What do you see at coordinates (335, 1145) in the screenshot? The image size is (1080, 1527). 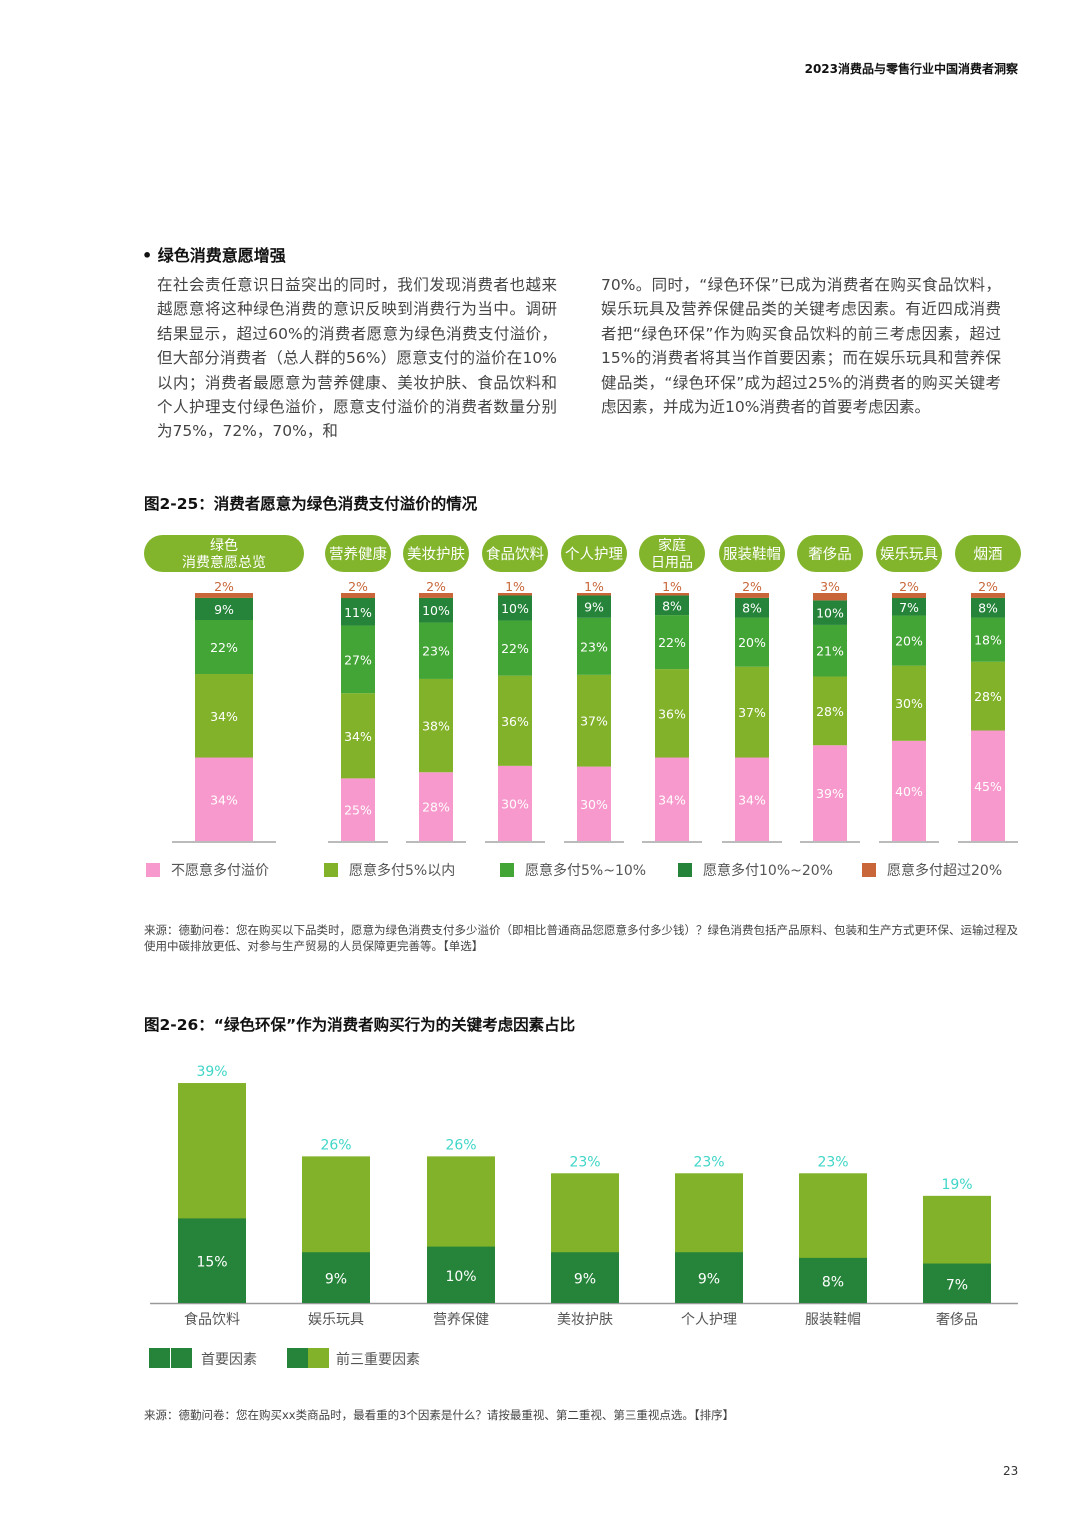 I see `total-label: 26%` at bounding box center [335, 1145].